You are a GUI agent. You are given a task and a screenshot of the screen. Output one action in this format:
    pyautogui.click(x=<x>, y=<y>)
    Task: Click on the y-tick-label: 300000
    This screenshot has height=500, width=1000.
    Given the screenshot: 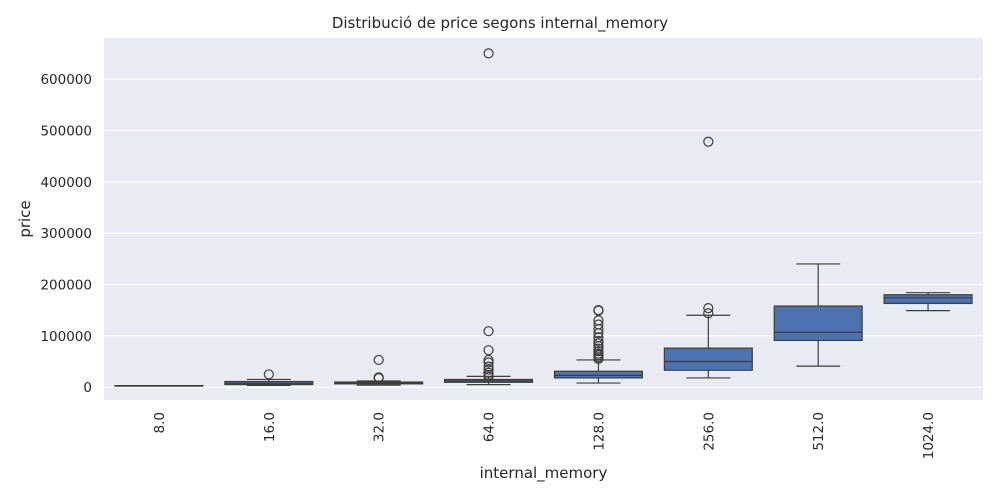 What is the action you would take?
    pyautogui.click(x=66, y=234)
    